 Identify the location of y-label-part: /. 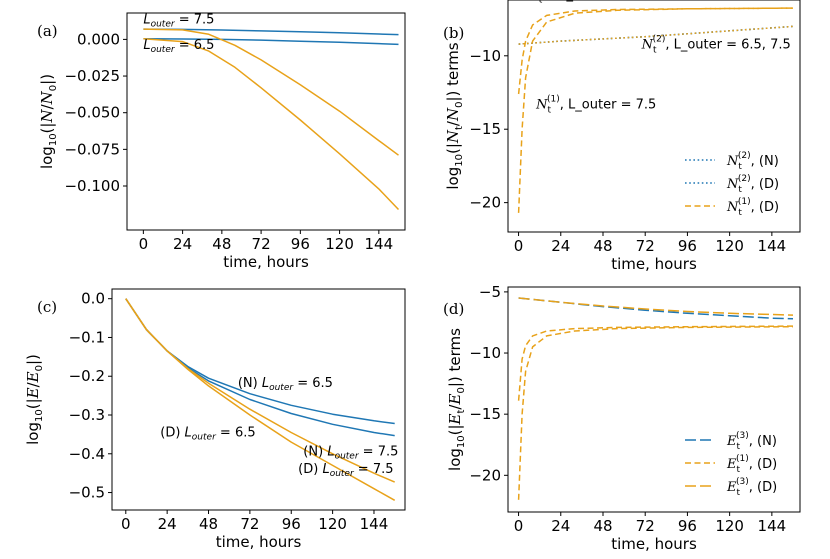
(455, 407).